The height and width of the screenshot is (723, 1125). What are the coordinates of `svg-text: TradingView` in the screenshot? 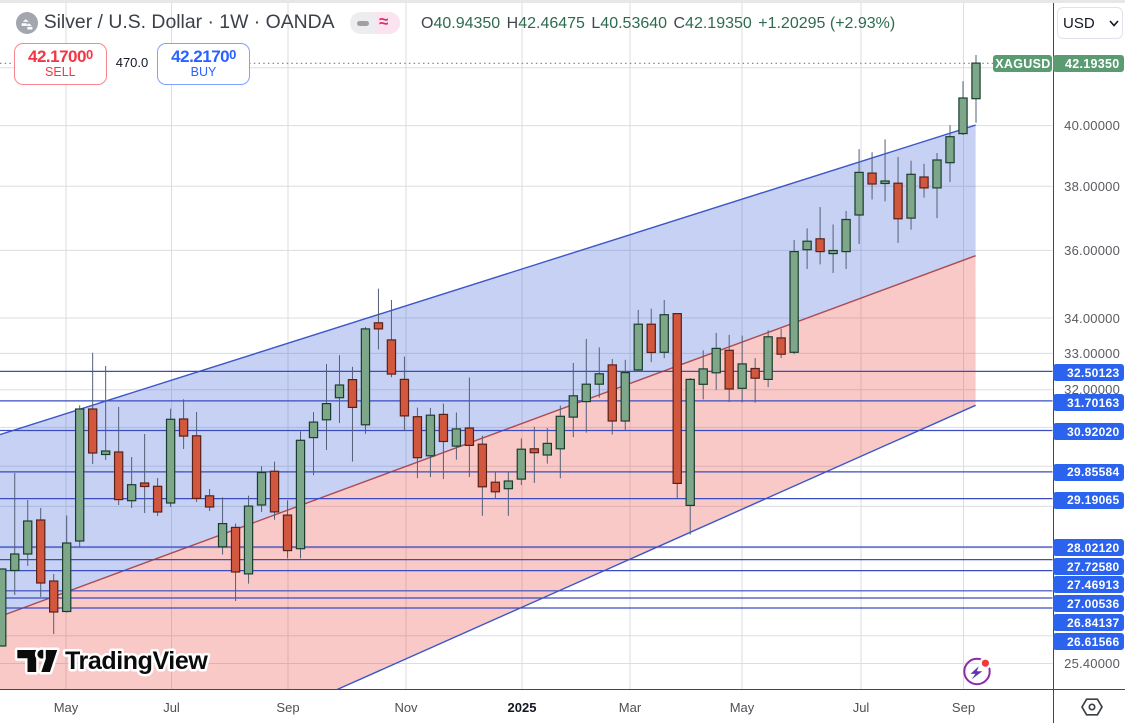 It's located at (136, 661).